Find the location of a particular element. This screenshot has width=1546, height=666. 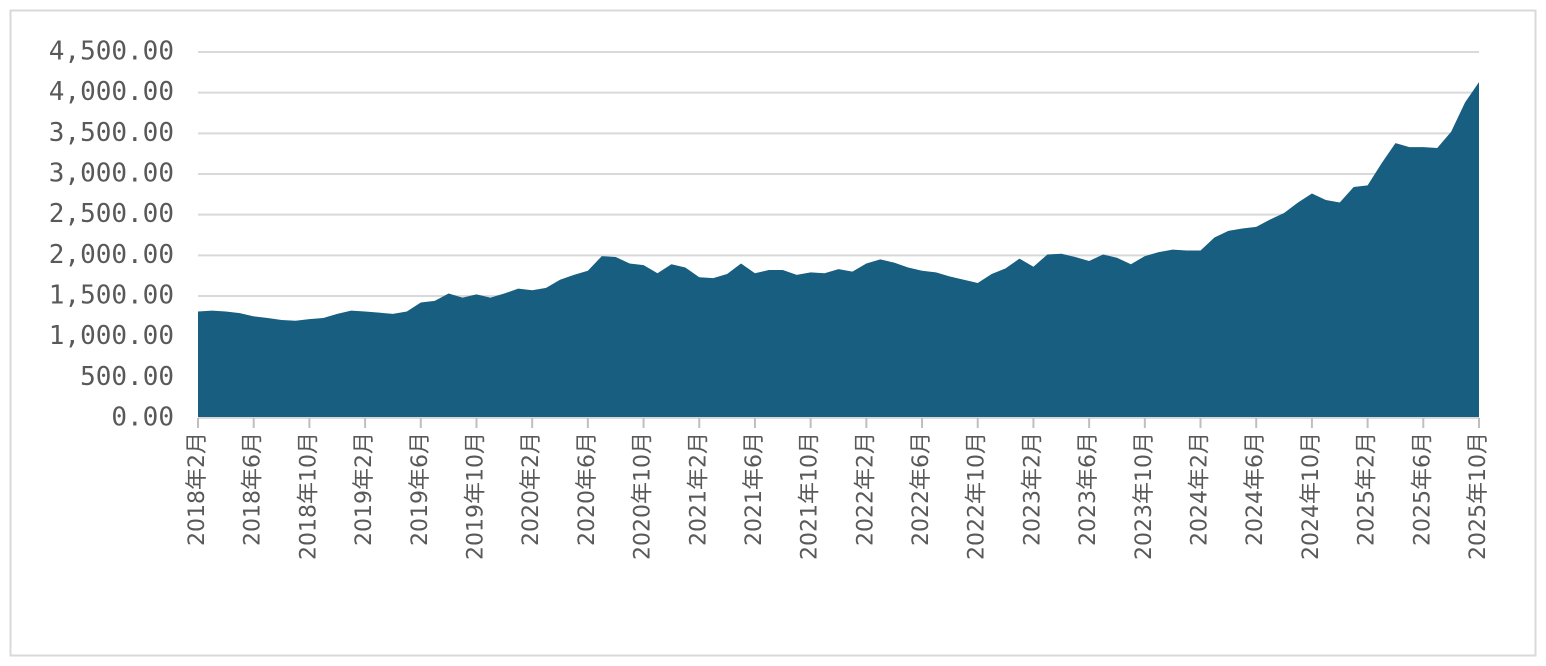

x-tick-label: 2022年6月 is located at coordinates (921, 489).